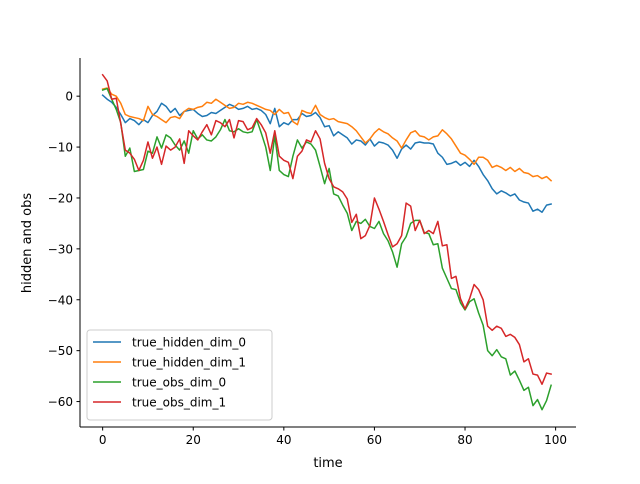 This screenshot has height=484, width=640. What do you see at coordinates (179, 383) in the screenshot?
I see `legend-label: true_obs_dim_0` at bounding box center [179, 383].